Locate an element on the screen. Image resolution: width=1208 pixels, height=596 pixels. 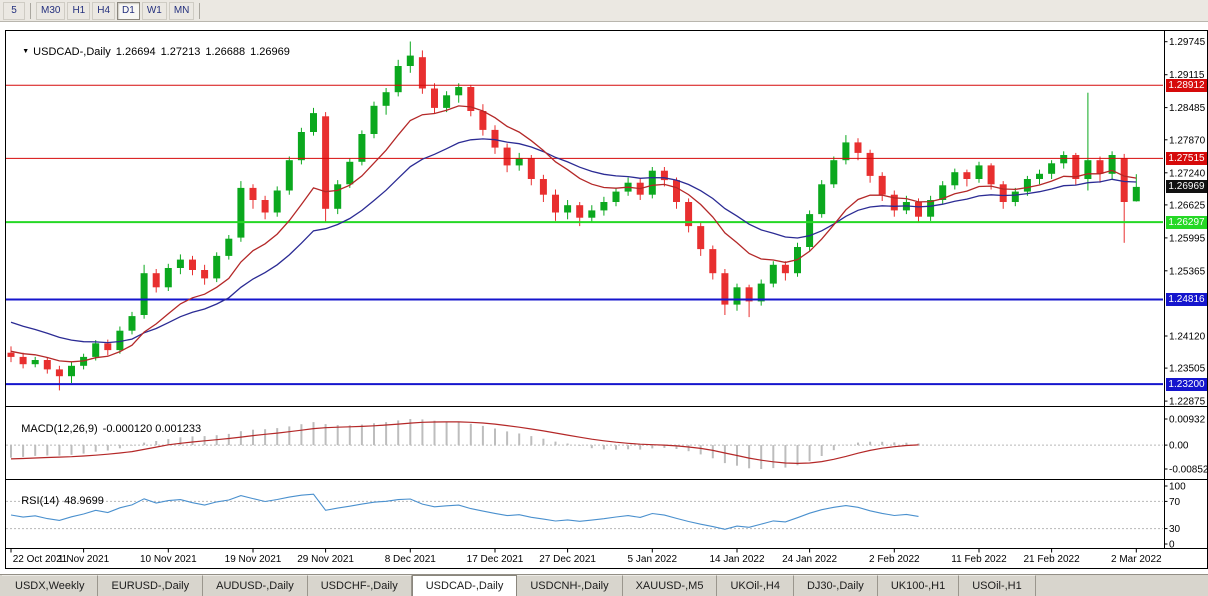
timeframe-button-m30: M30 is located at coordinates (51, 10).